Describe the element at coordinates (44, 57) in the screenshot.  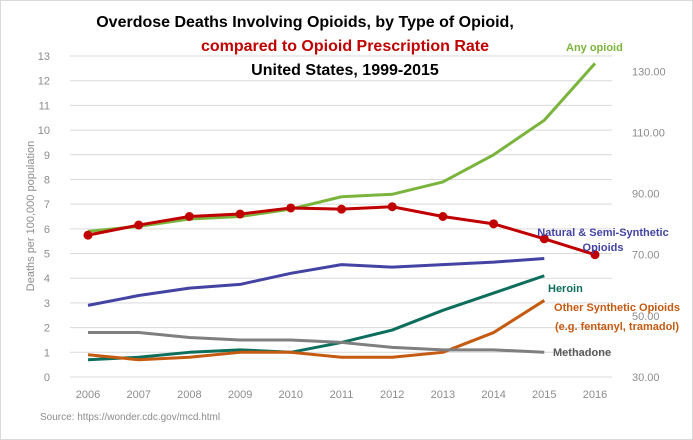
I see `y-tick-label: 13` at that location.